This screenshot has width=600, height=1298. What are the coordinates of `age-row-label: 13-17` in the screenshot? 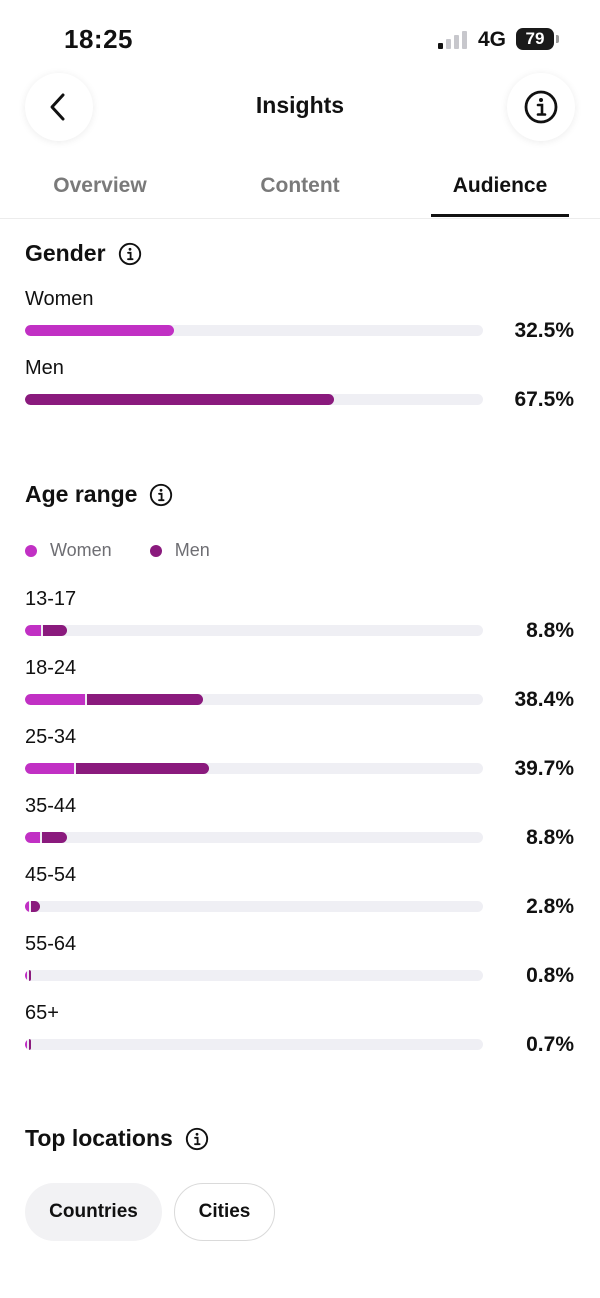 It's located at (51, 599).